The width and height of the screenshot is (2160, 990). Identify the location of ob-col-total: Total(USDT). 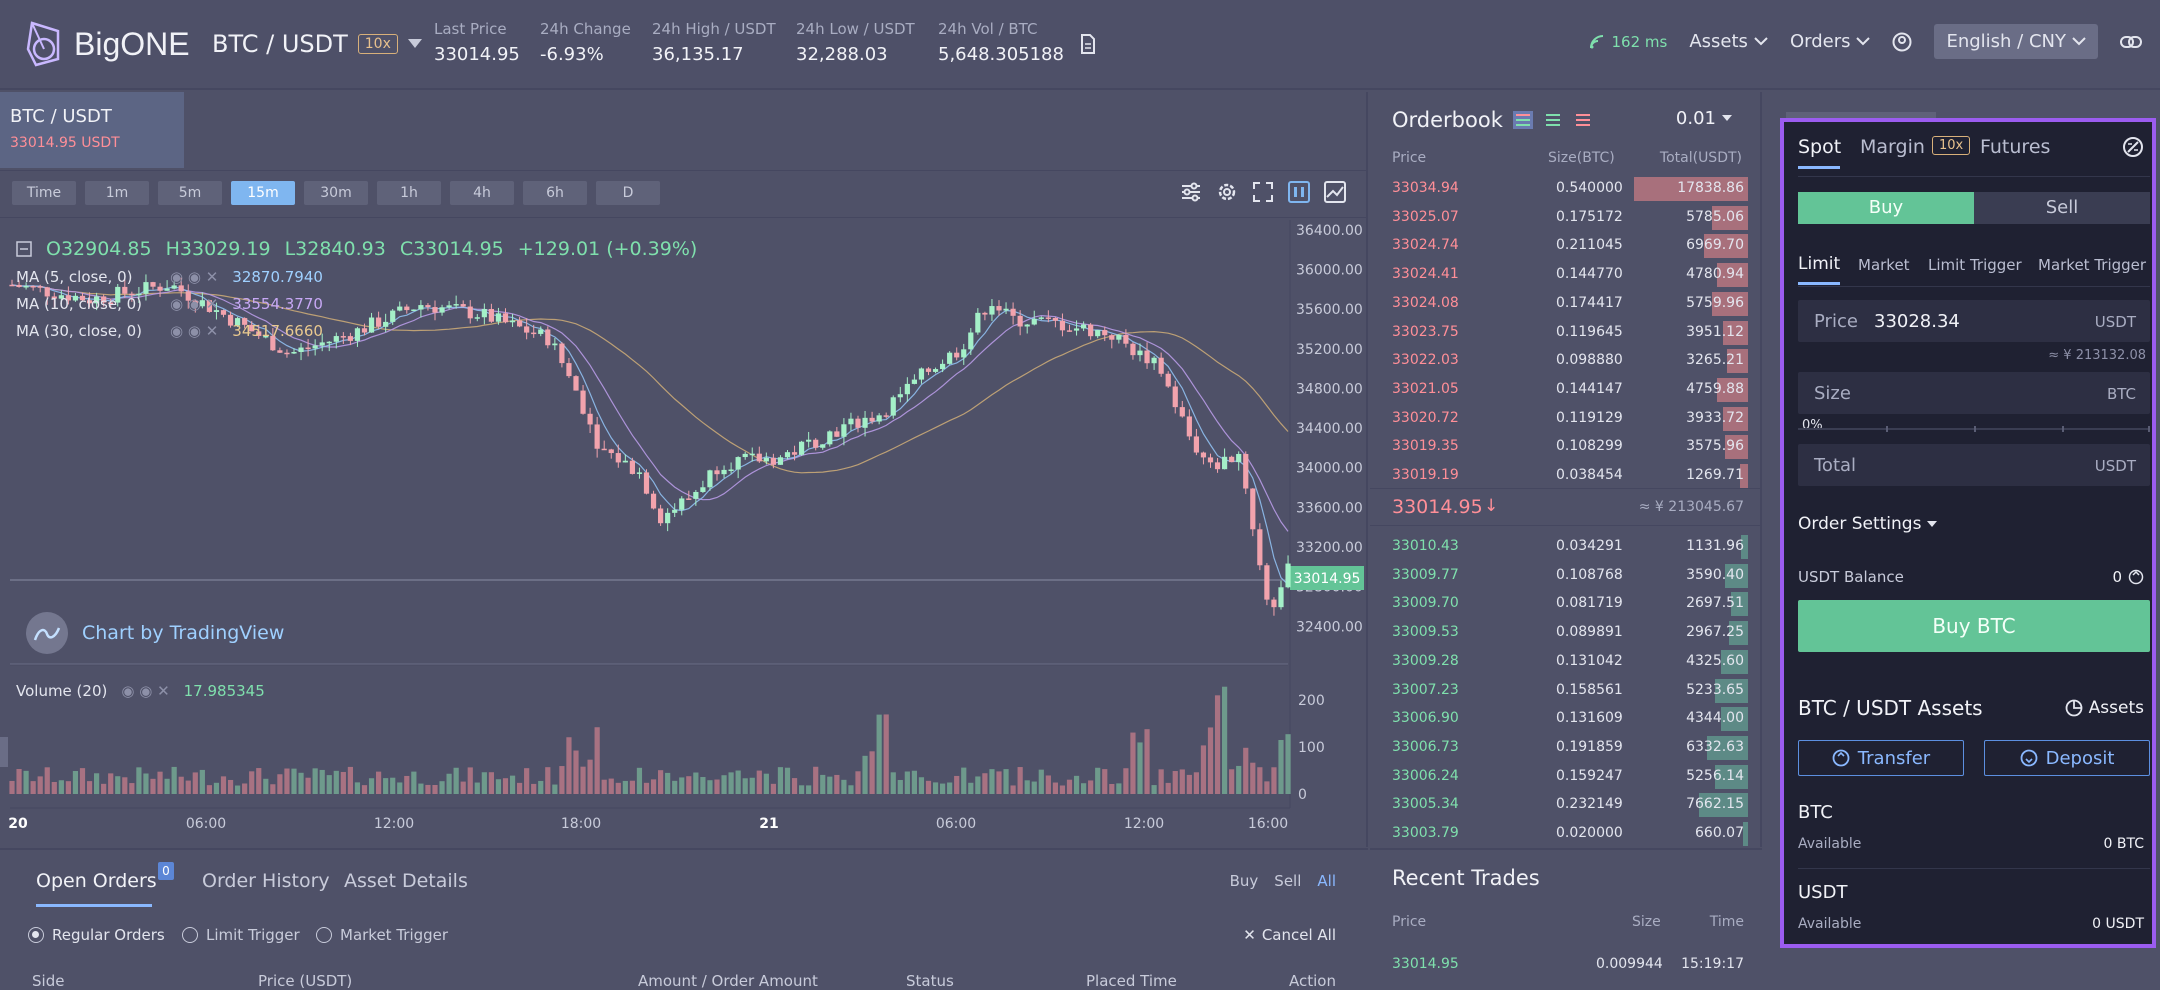
(1700, 158).